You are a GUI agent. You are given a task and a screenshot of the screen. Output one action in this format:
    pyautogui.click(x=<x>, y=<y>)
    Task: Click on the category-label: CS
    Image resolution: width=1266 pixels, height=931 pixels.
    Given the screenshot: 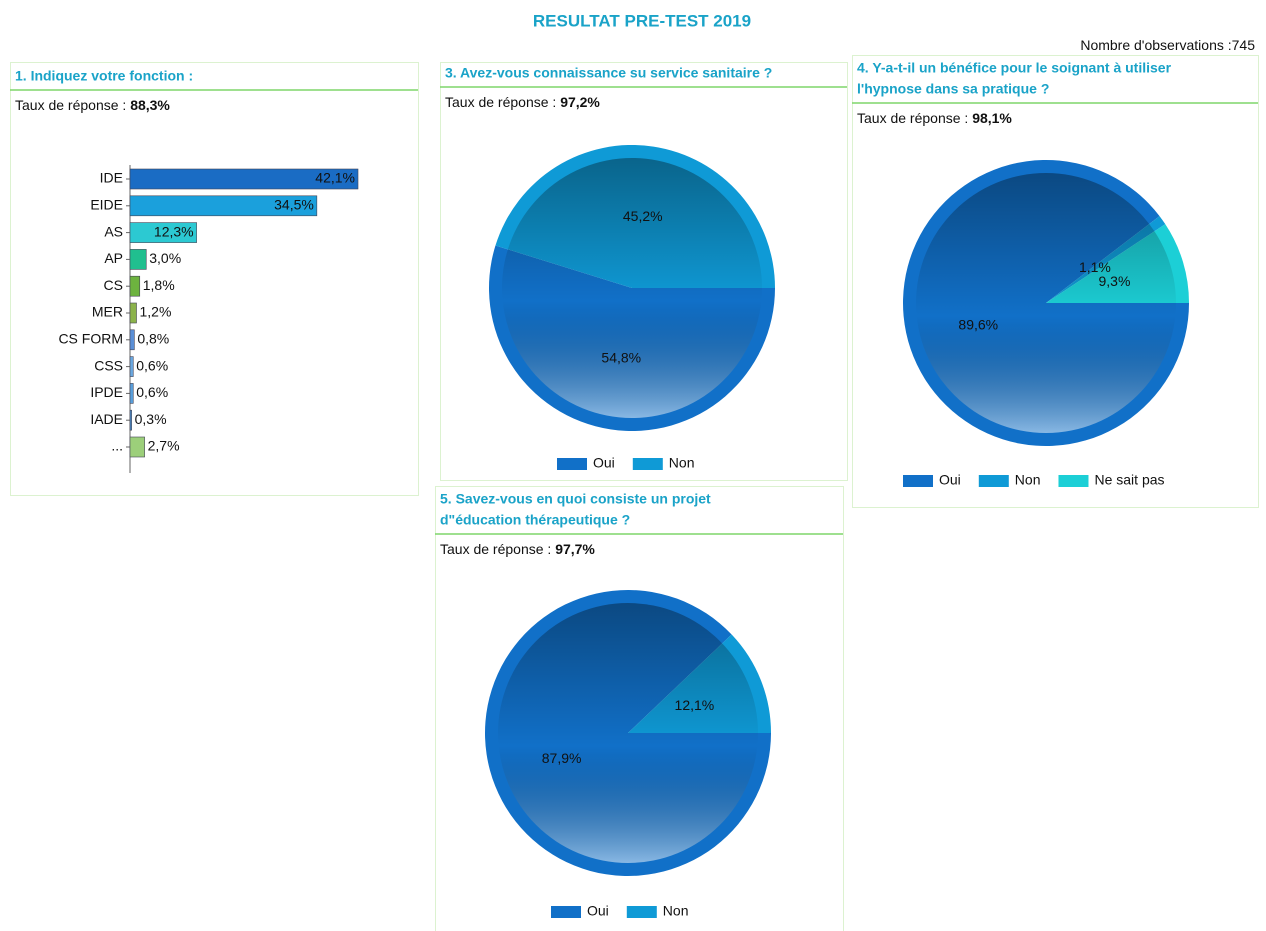 What is the action you would take?
    pyautogui.click(x=113, y=285)
    